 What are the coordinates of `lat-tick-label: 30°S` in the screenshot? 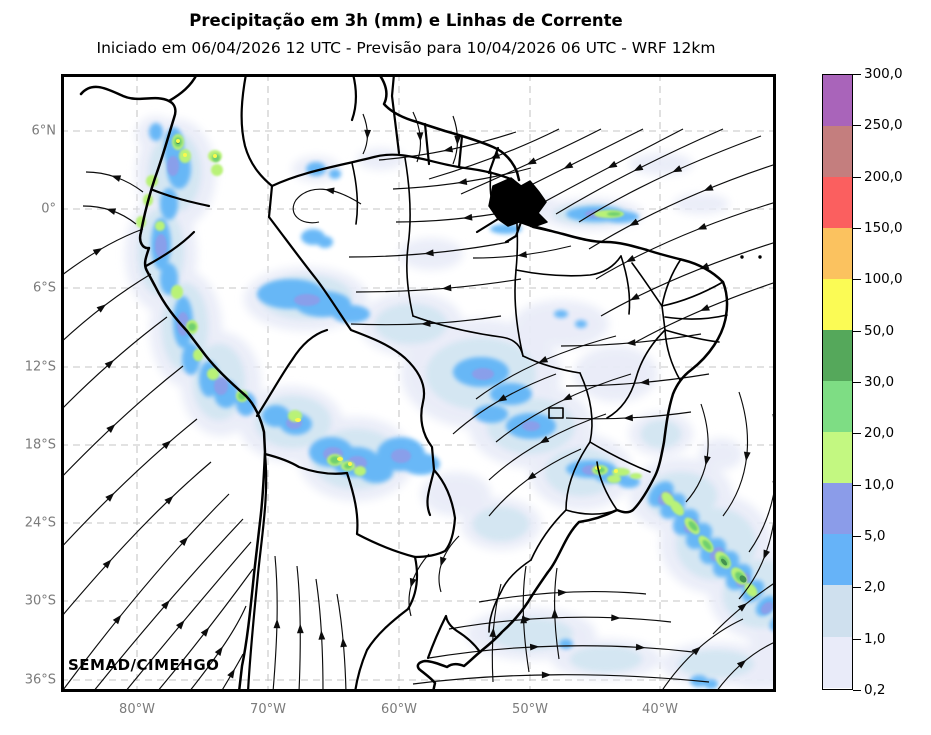 It's located at (40, 601).